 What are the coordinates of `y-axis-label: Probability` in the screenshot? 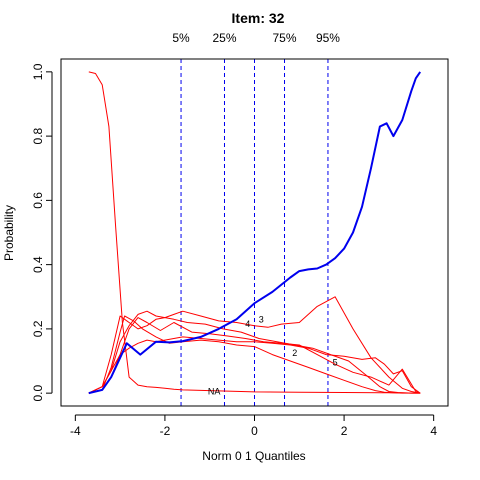 It's located at (9, 233).